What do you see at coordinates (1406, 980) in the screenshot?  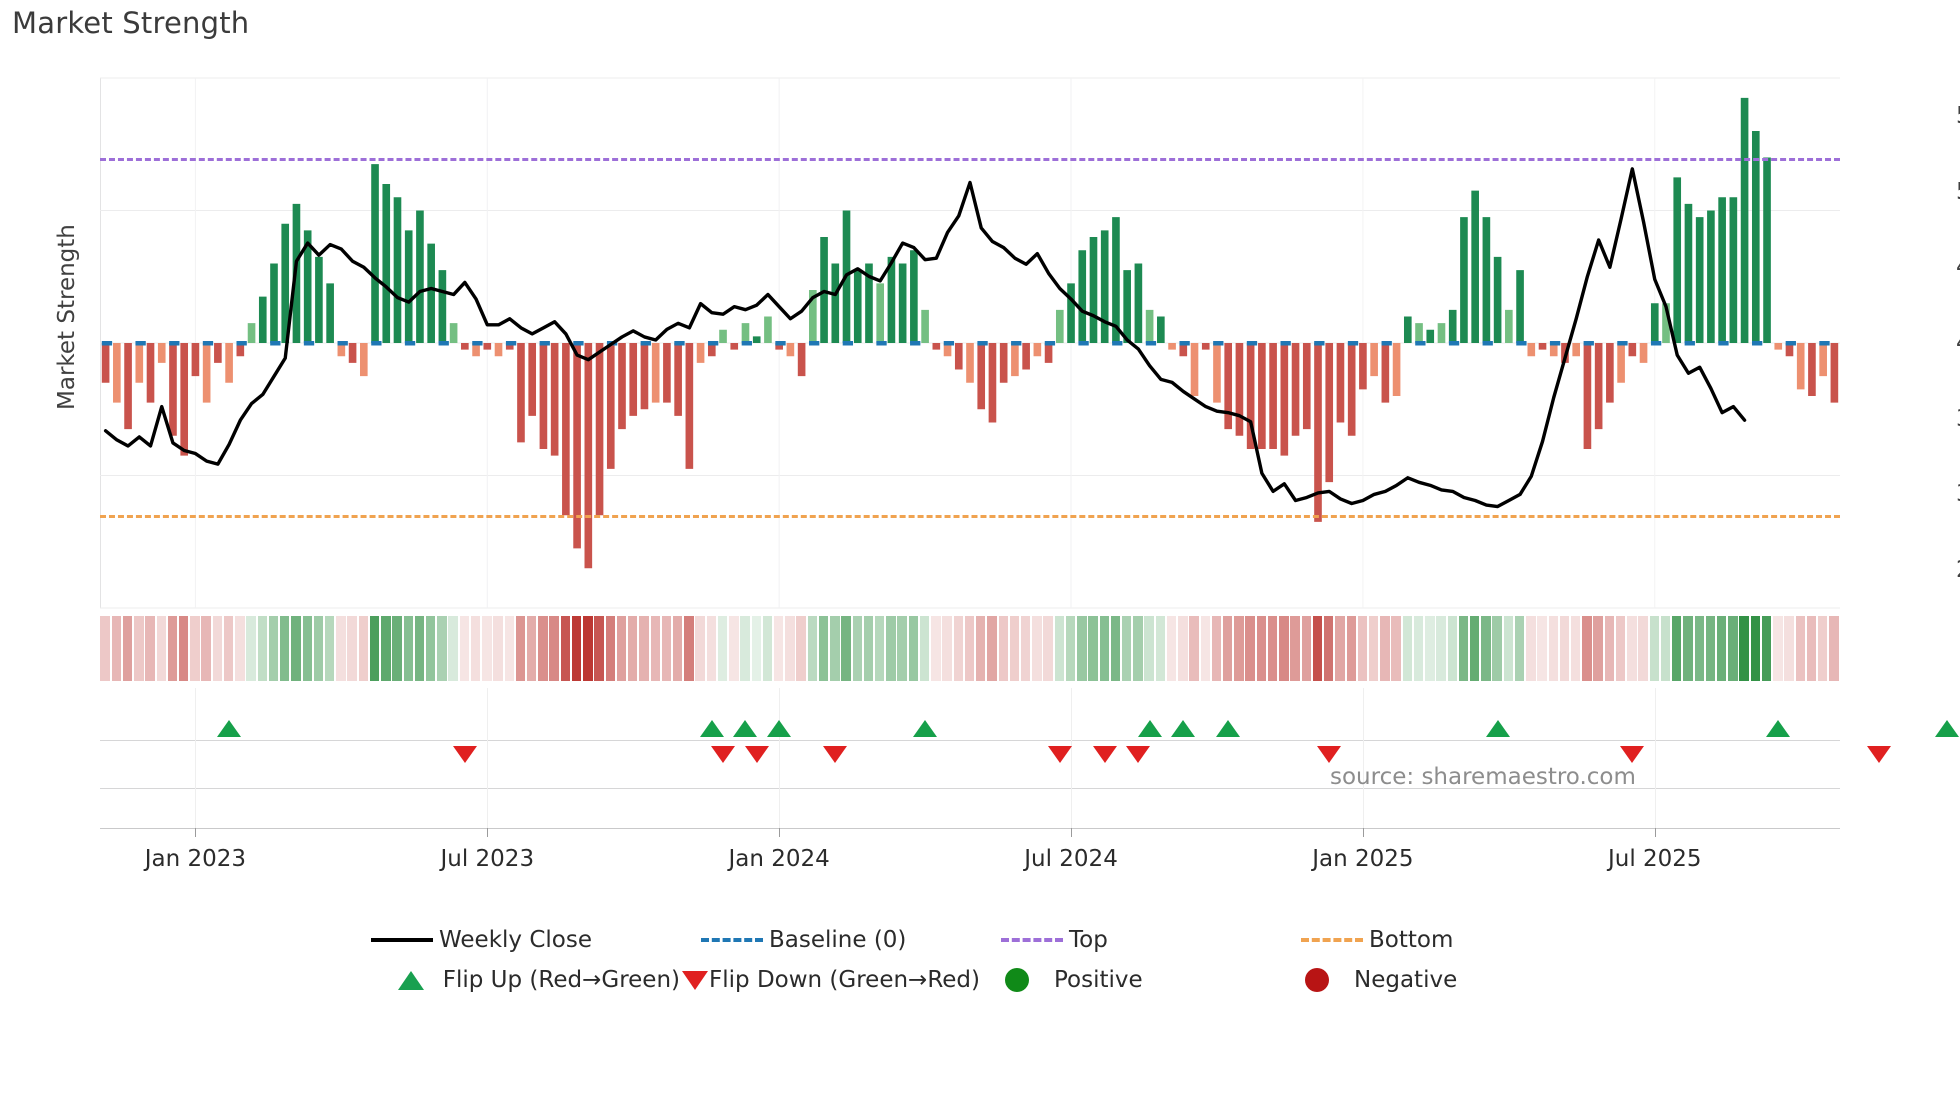 I see `legend-label: Negative` at bounding box center [1406, 980].